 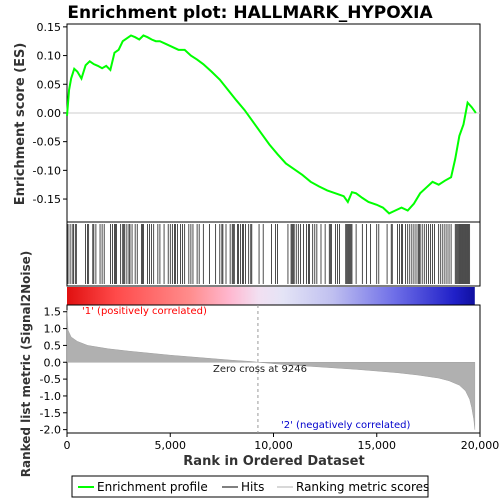 I want to click on es-y-tick-label: 0.15, so click(x=49, y=27).